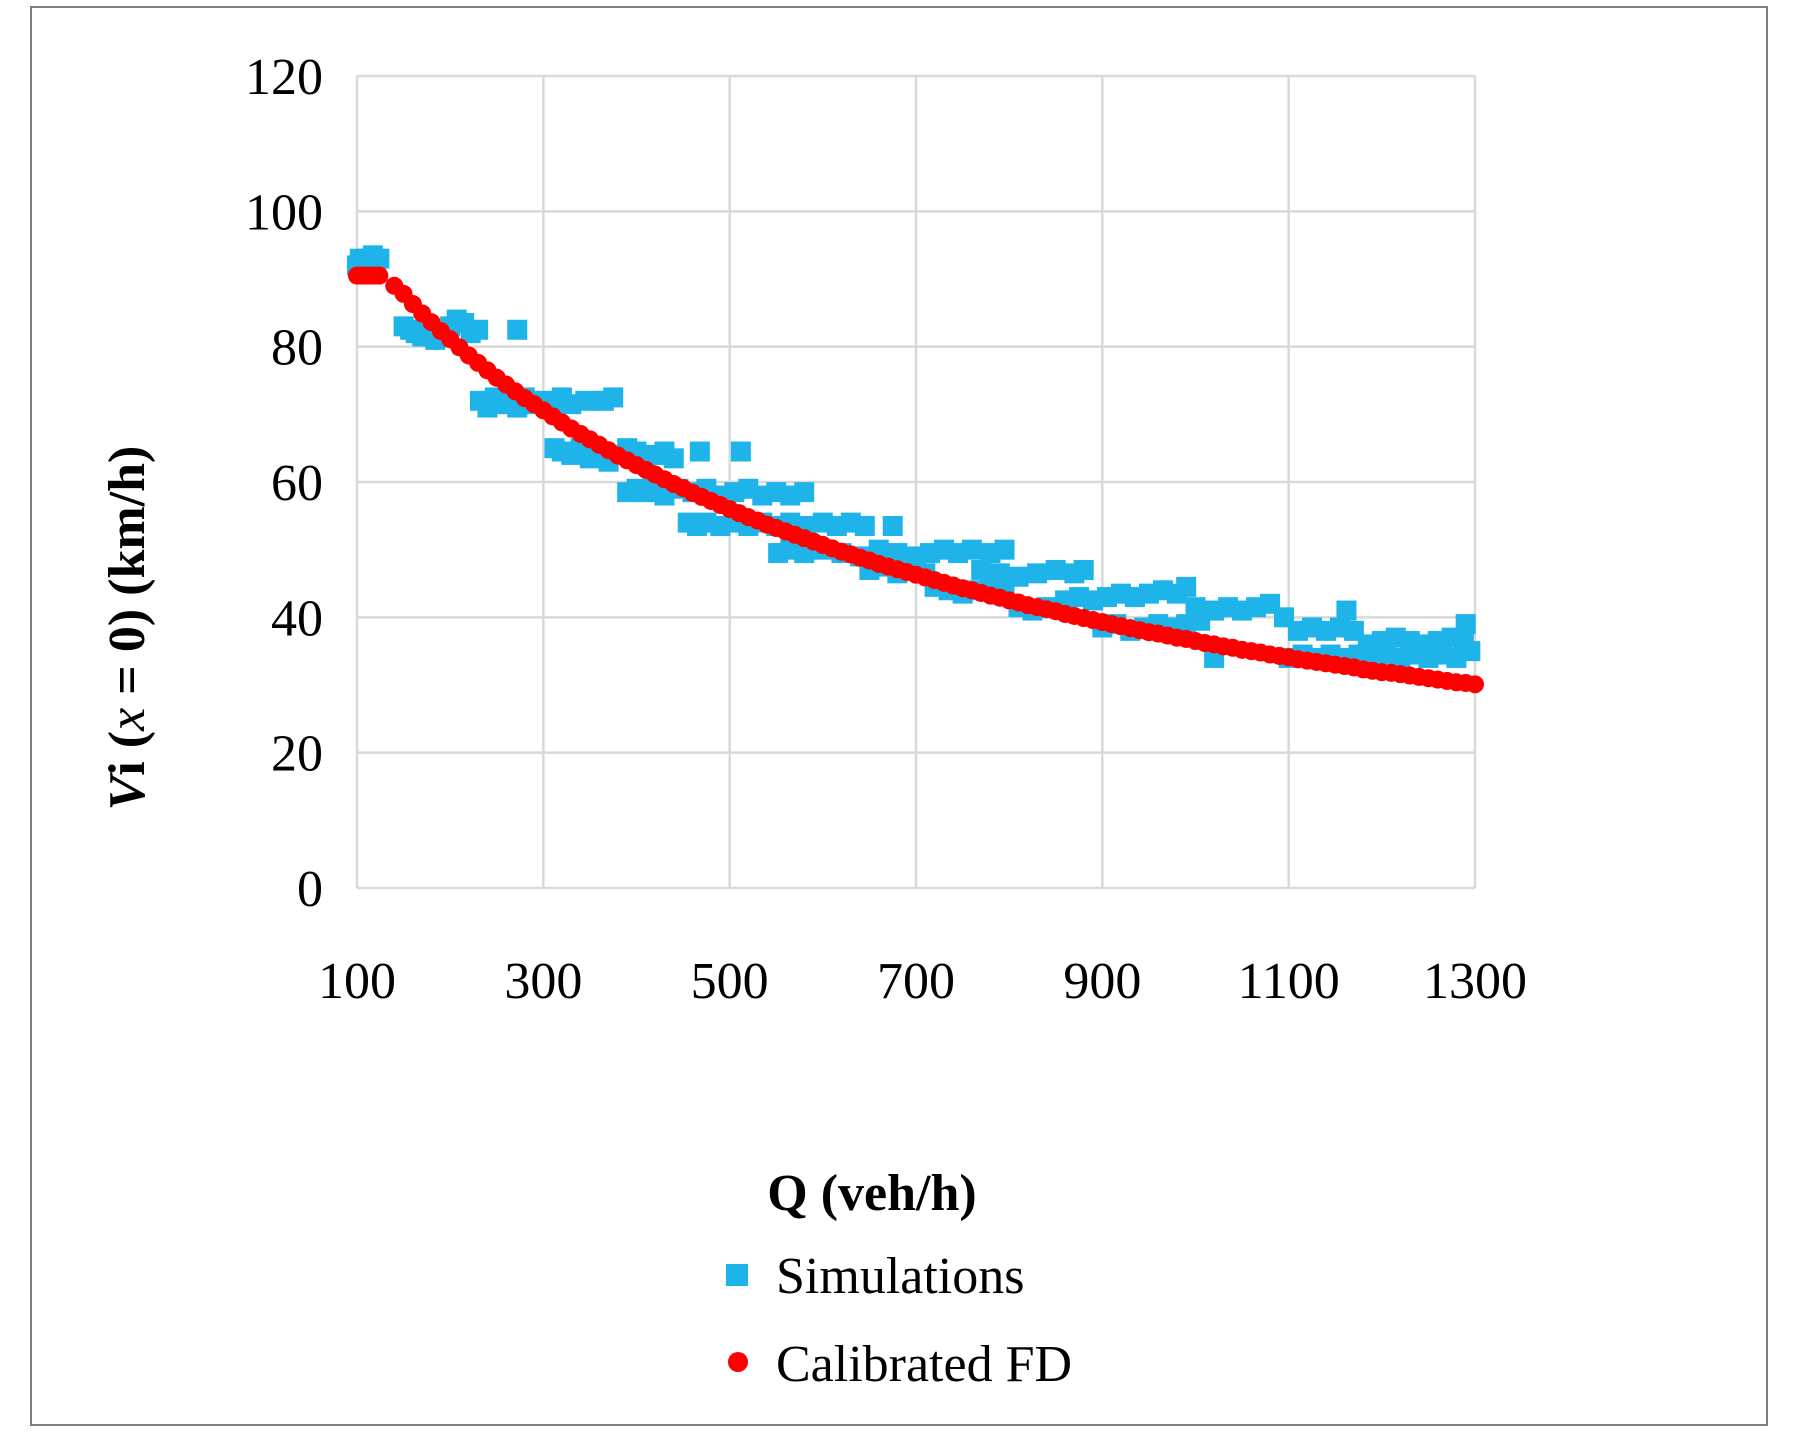  Describe the element at coordinates (357, 981) in the screenshot. I see `x-tick-label: 100` at that location.